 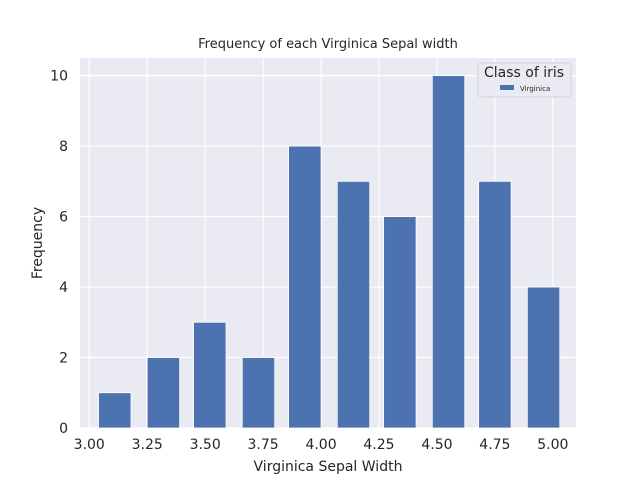 What do you see at coordinates (63, 288) in the screenshot?
I see `y-tick-label: 4` at bounding box center [63, 288].